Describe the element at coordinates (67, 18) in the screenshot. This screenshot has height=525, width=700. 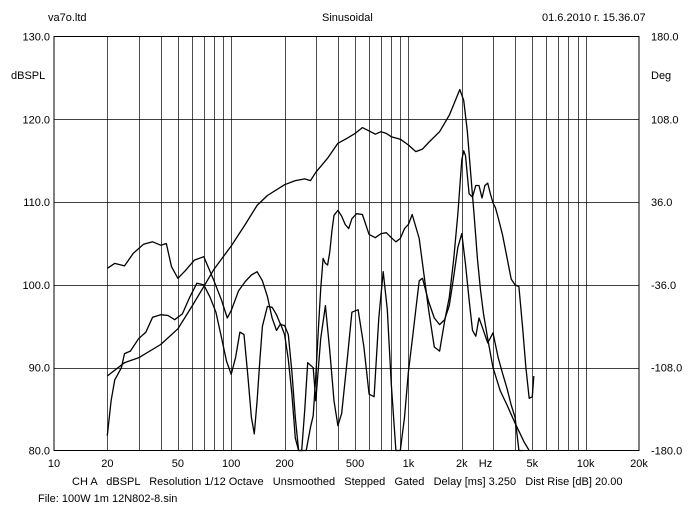
I see `header-company: va7o.ltd` at that location.